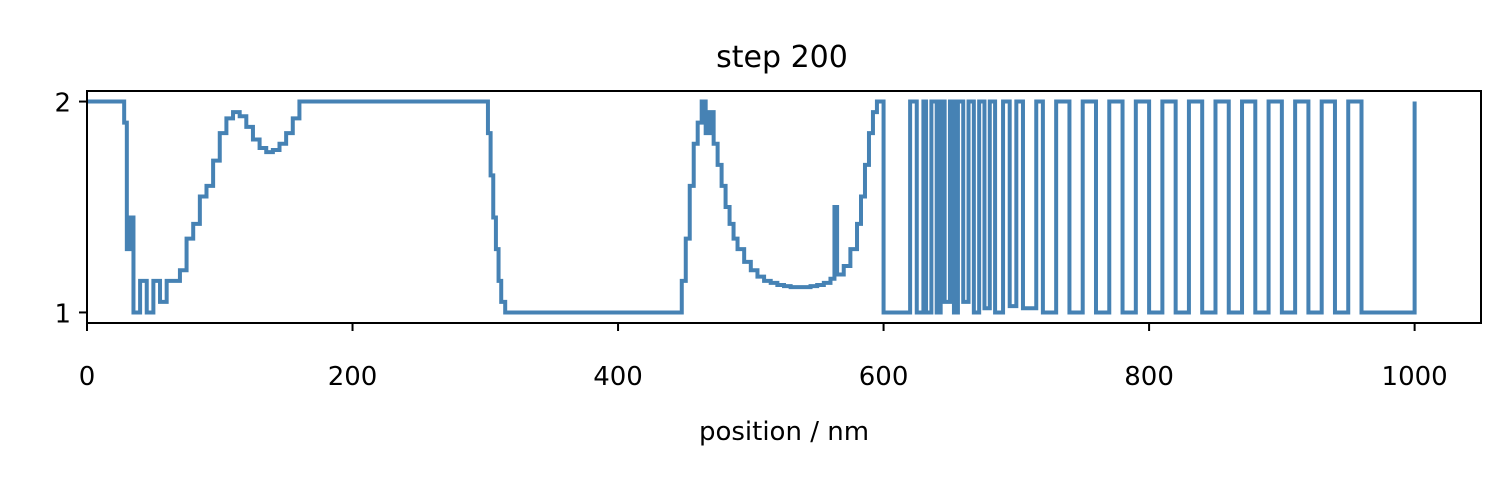  I want to click on x-tick-label: 200, so click(353, 377).